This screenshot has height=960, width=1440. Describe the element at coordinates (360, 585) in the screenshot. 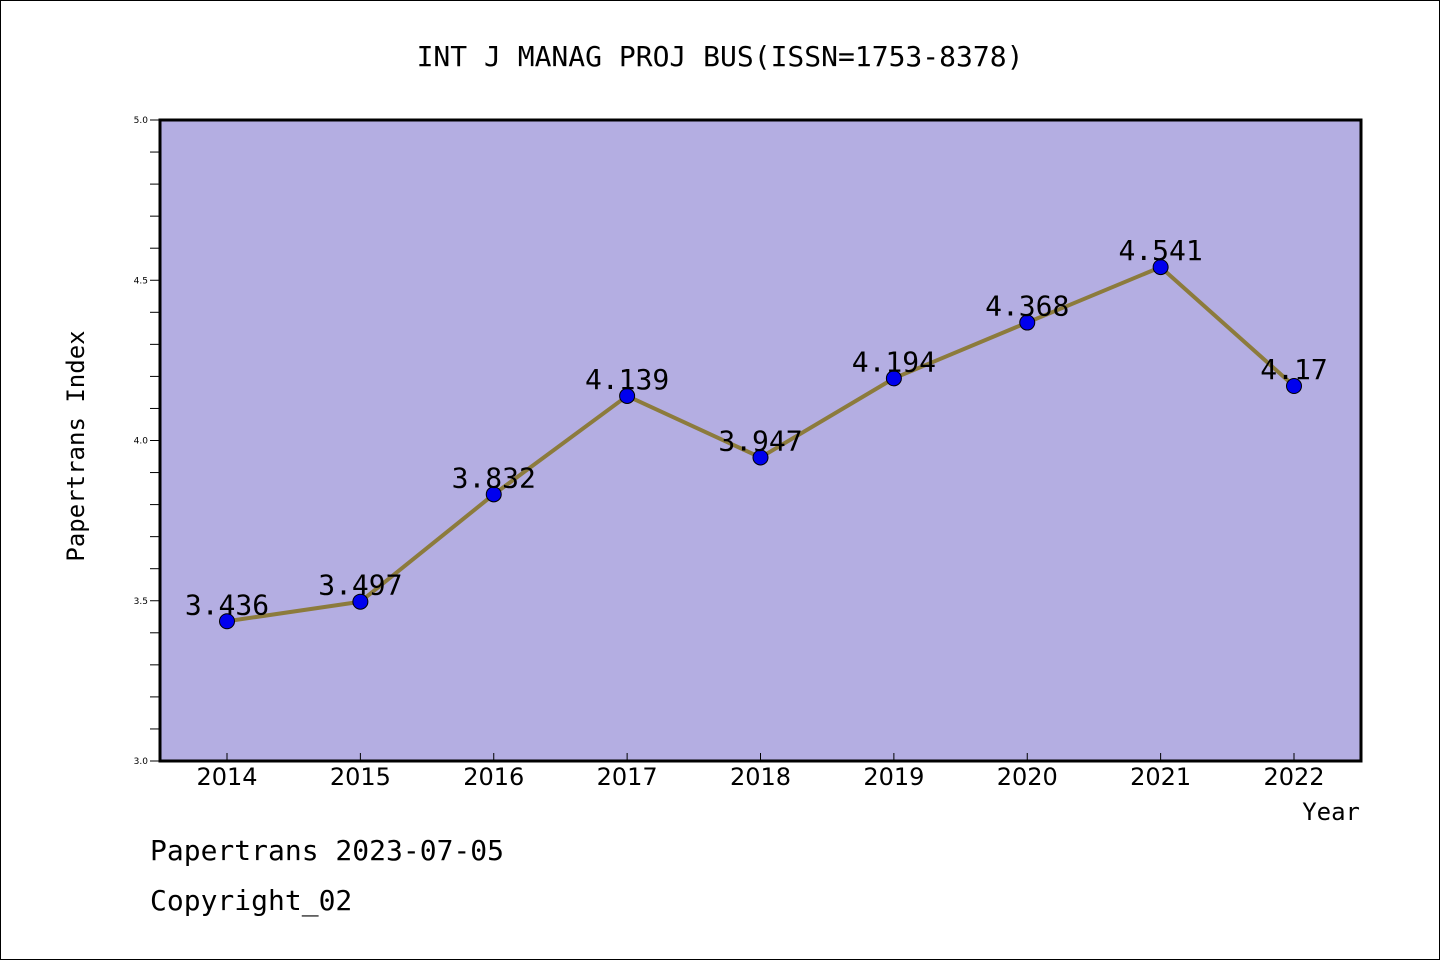

I see `data-label: 3.497` at that location.